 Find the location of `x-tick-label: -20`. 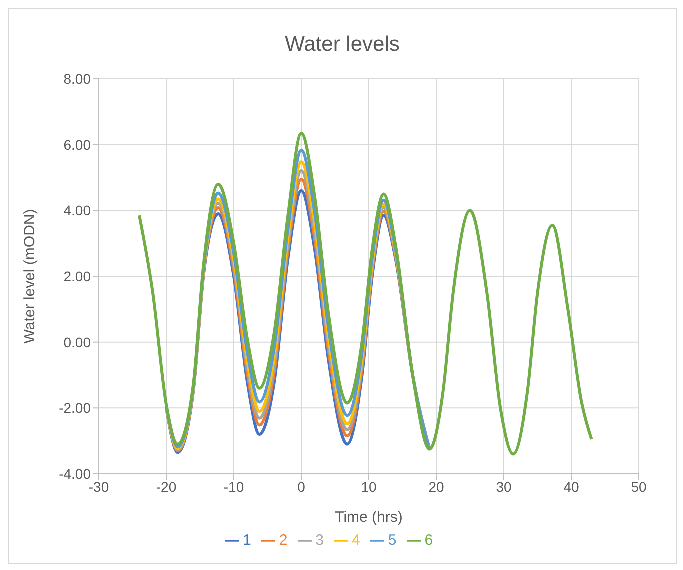

x-tick-label: -20 is located at coordinates (166, 486).